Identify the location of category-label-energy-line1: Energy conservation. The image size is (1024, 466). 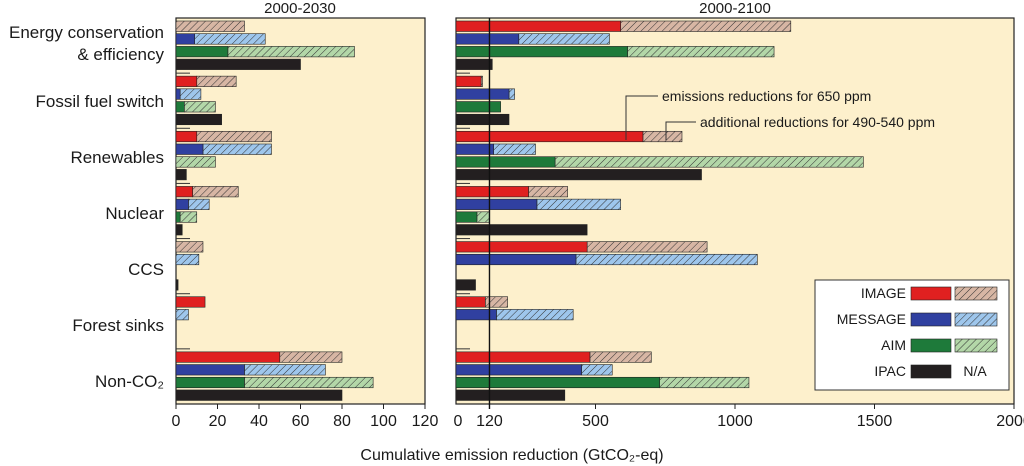
(86, 32).